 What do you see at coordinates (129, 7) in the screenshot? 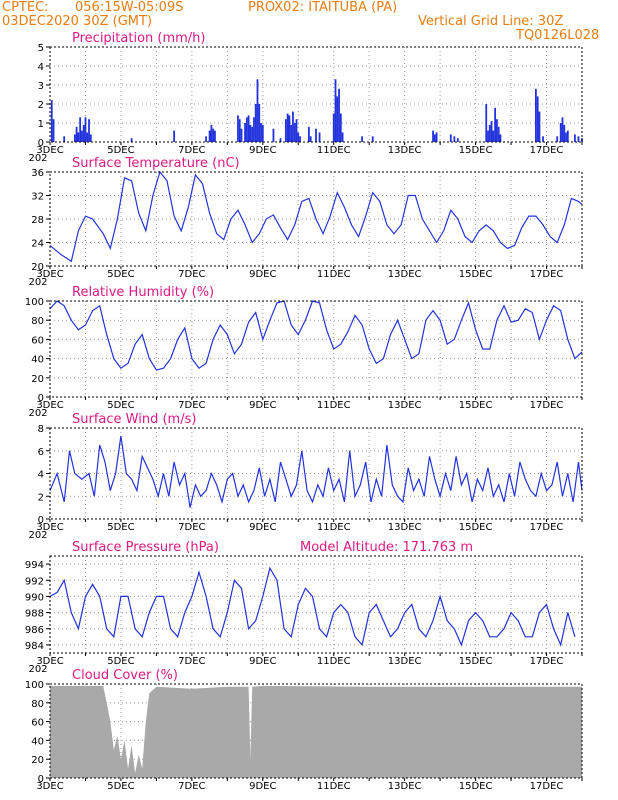
I see `header-coords: 056:15W-05:09S` at bounding box center [129, 7].